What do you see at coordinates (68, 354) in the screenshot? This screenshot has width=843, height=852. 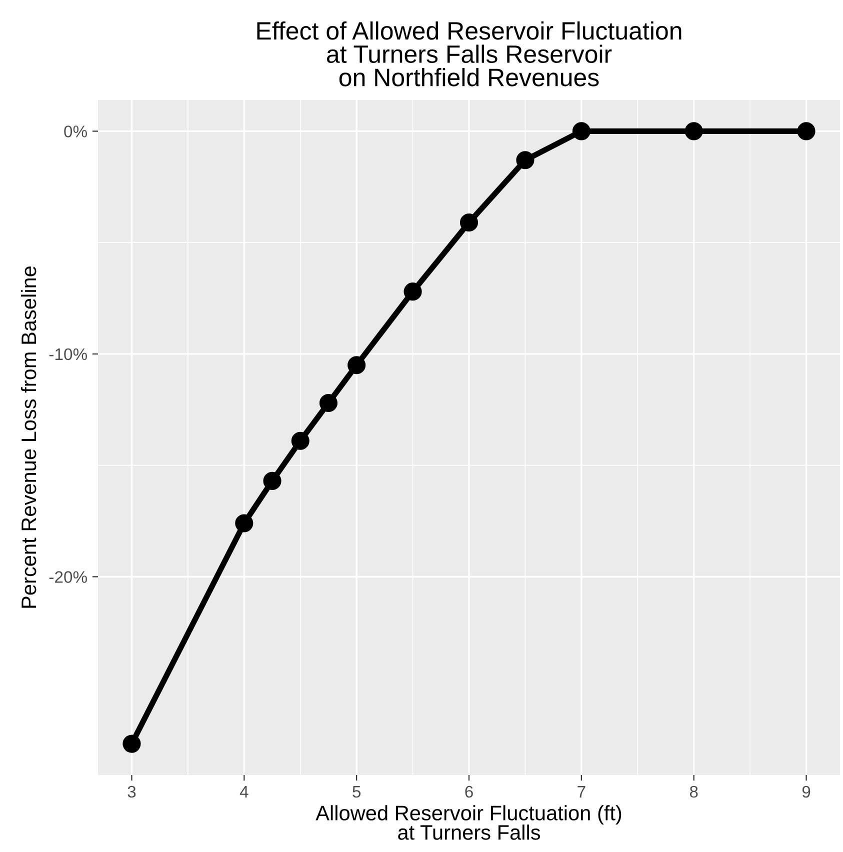 I see `y-tick-label: -10%` at bounding box center [68, 354].